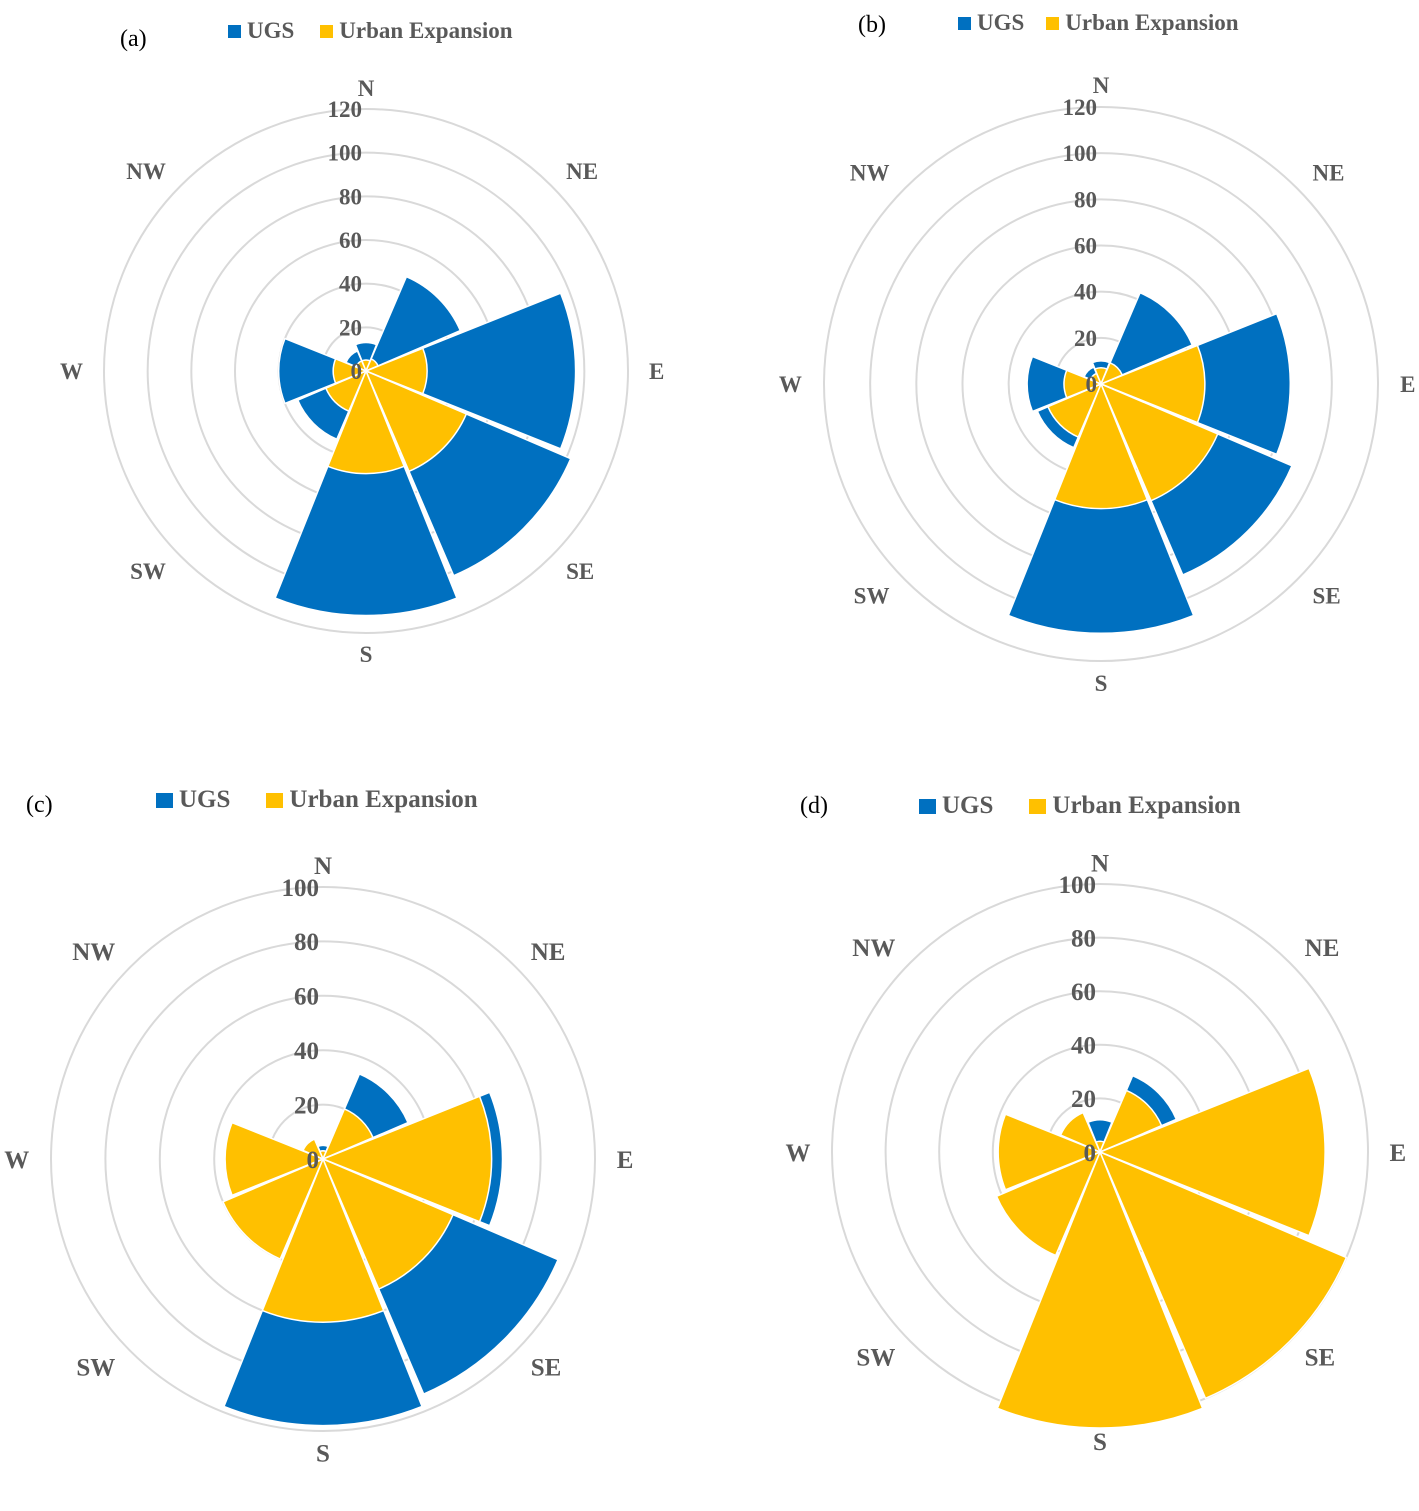 The width and height of the screenshot is (1419, 1511). I want to click on sector-ugs-e, so click(470, 371).